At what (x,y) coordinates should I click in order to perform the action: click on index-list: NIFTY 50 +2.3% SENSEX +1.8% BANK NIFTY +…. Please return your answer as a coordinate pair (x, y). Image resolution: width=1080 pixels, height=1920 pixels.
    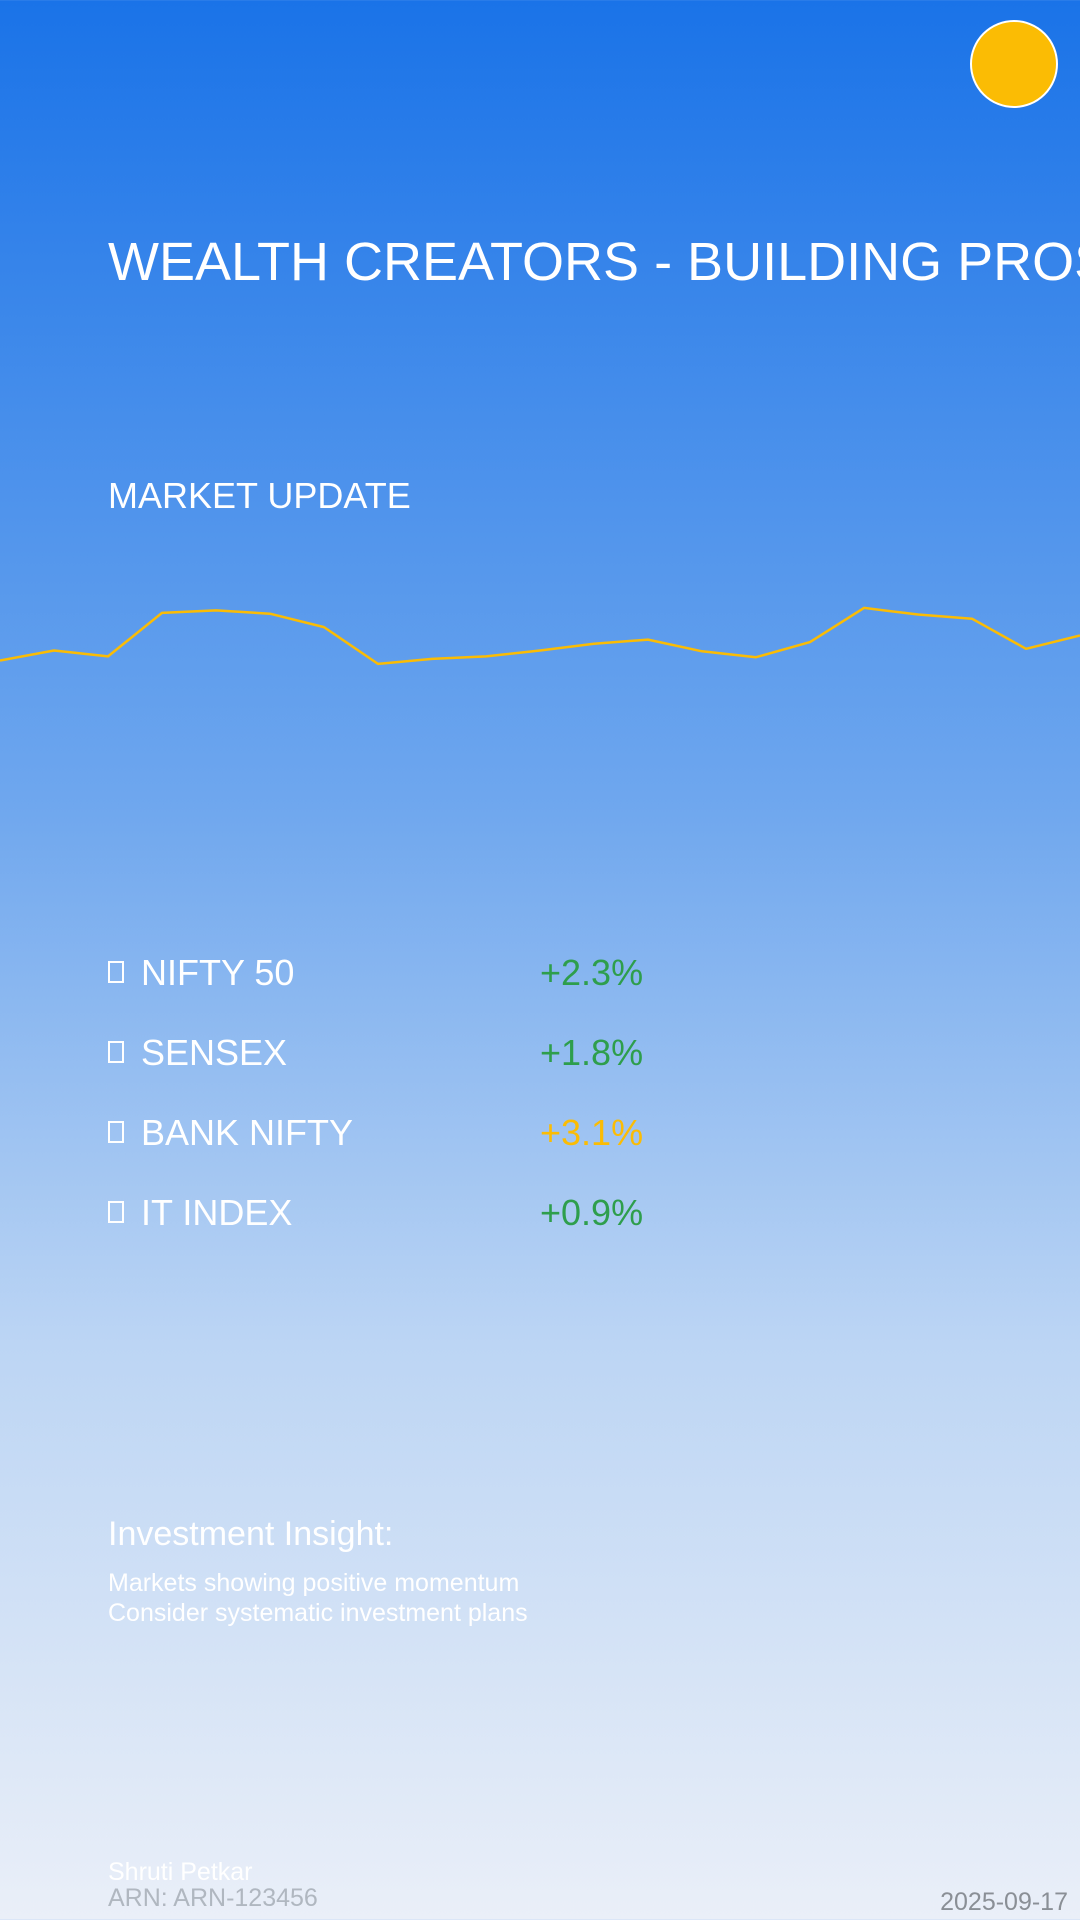
    Looking at the image, I should click on (458, 1108).